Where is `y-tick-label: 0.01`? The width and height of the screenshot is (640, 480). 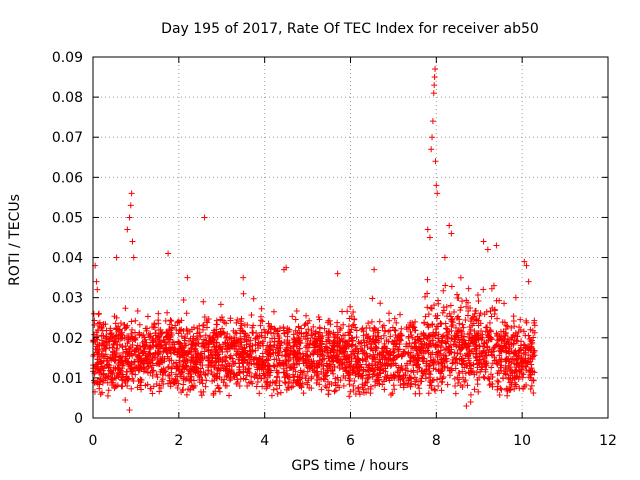
y-tick-label: 0.01 is located at coordinates (67, 379).